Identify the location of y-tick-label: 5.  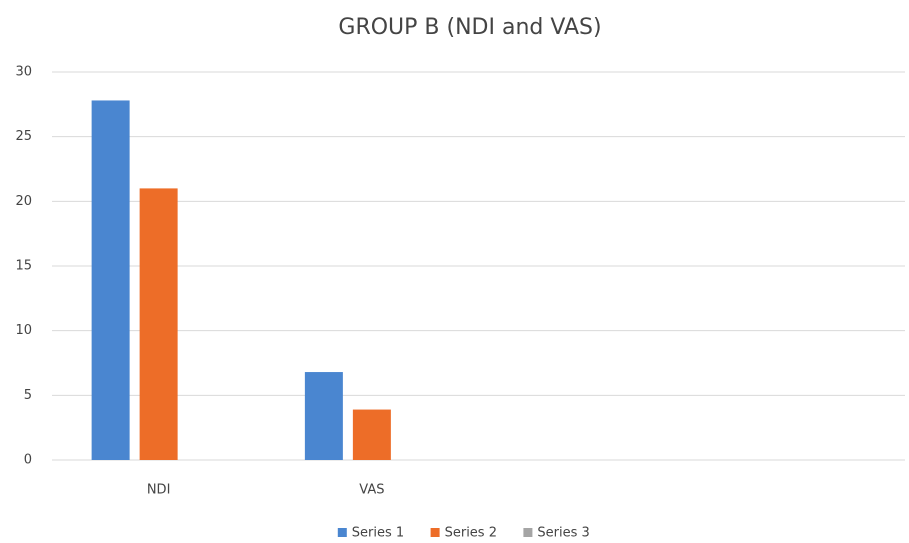
(28, 395).